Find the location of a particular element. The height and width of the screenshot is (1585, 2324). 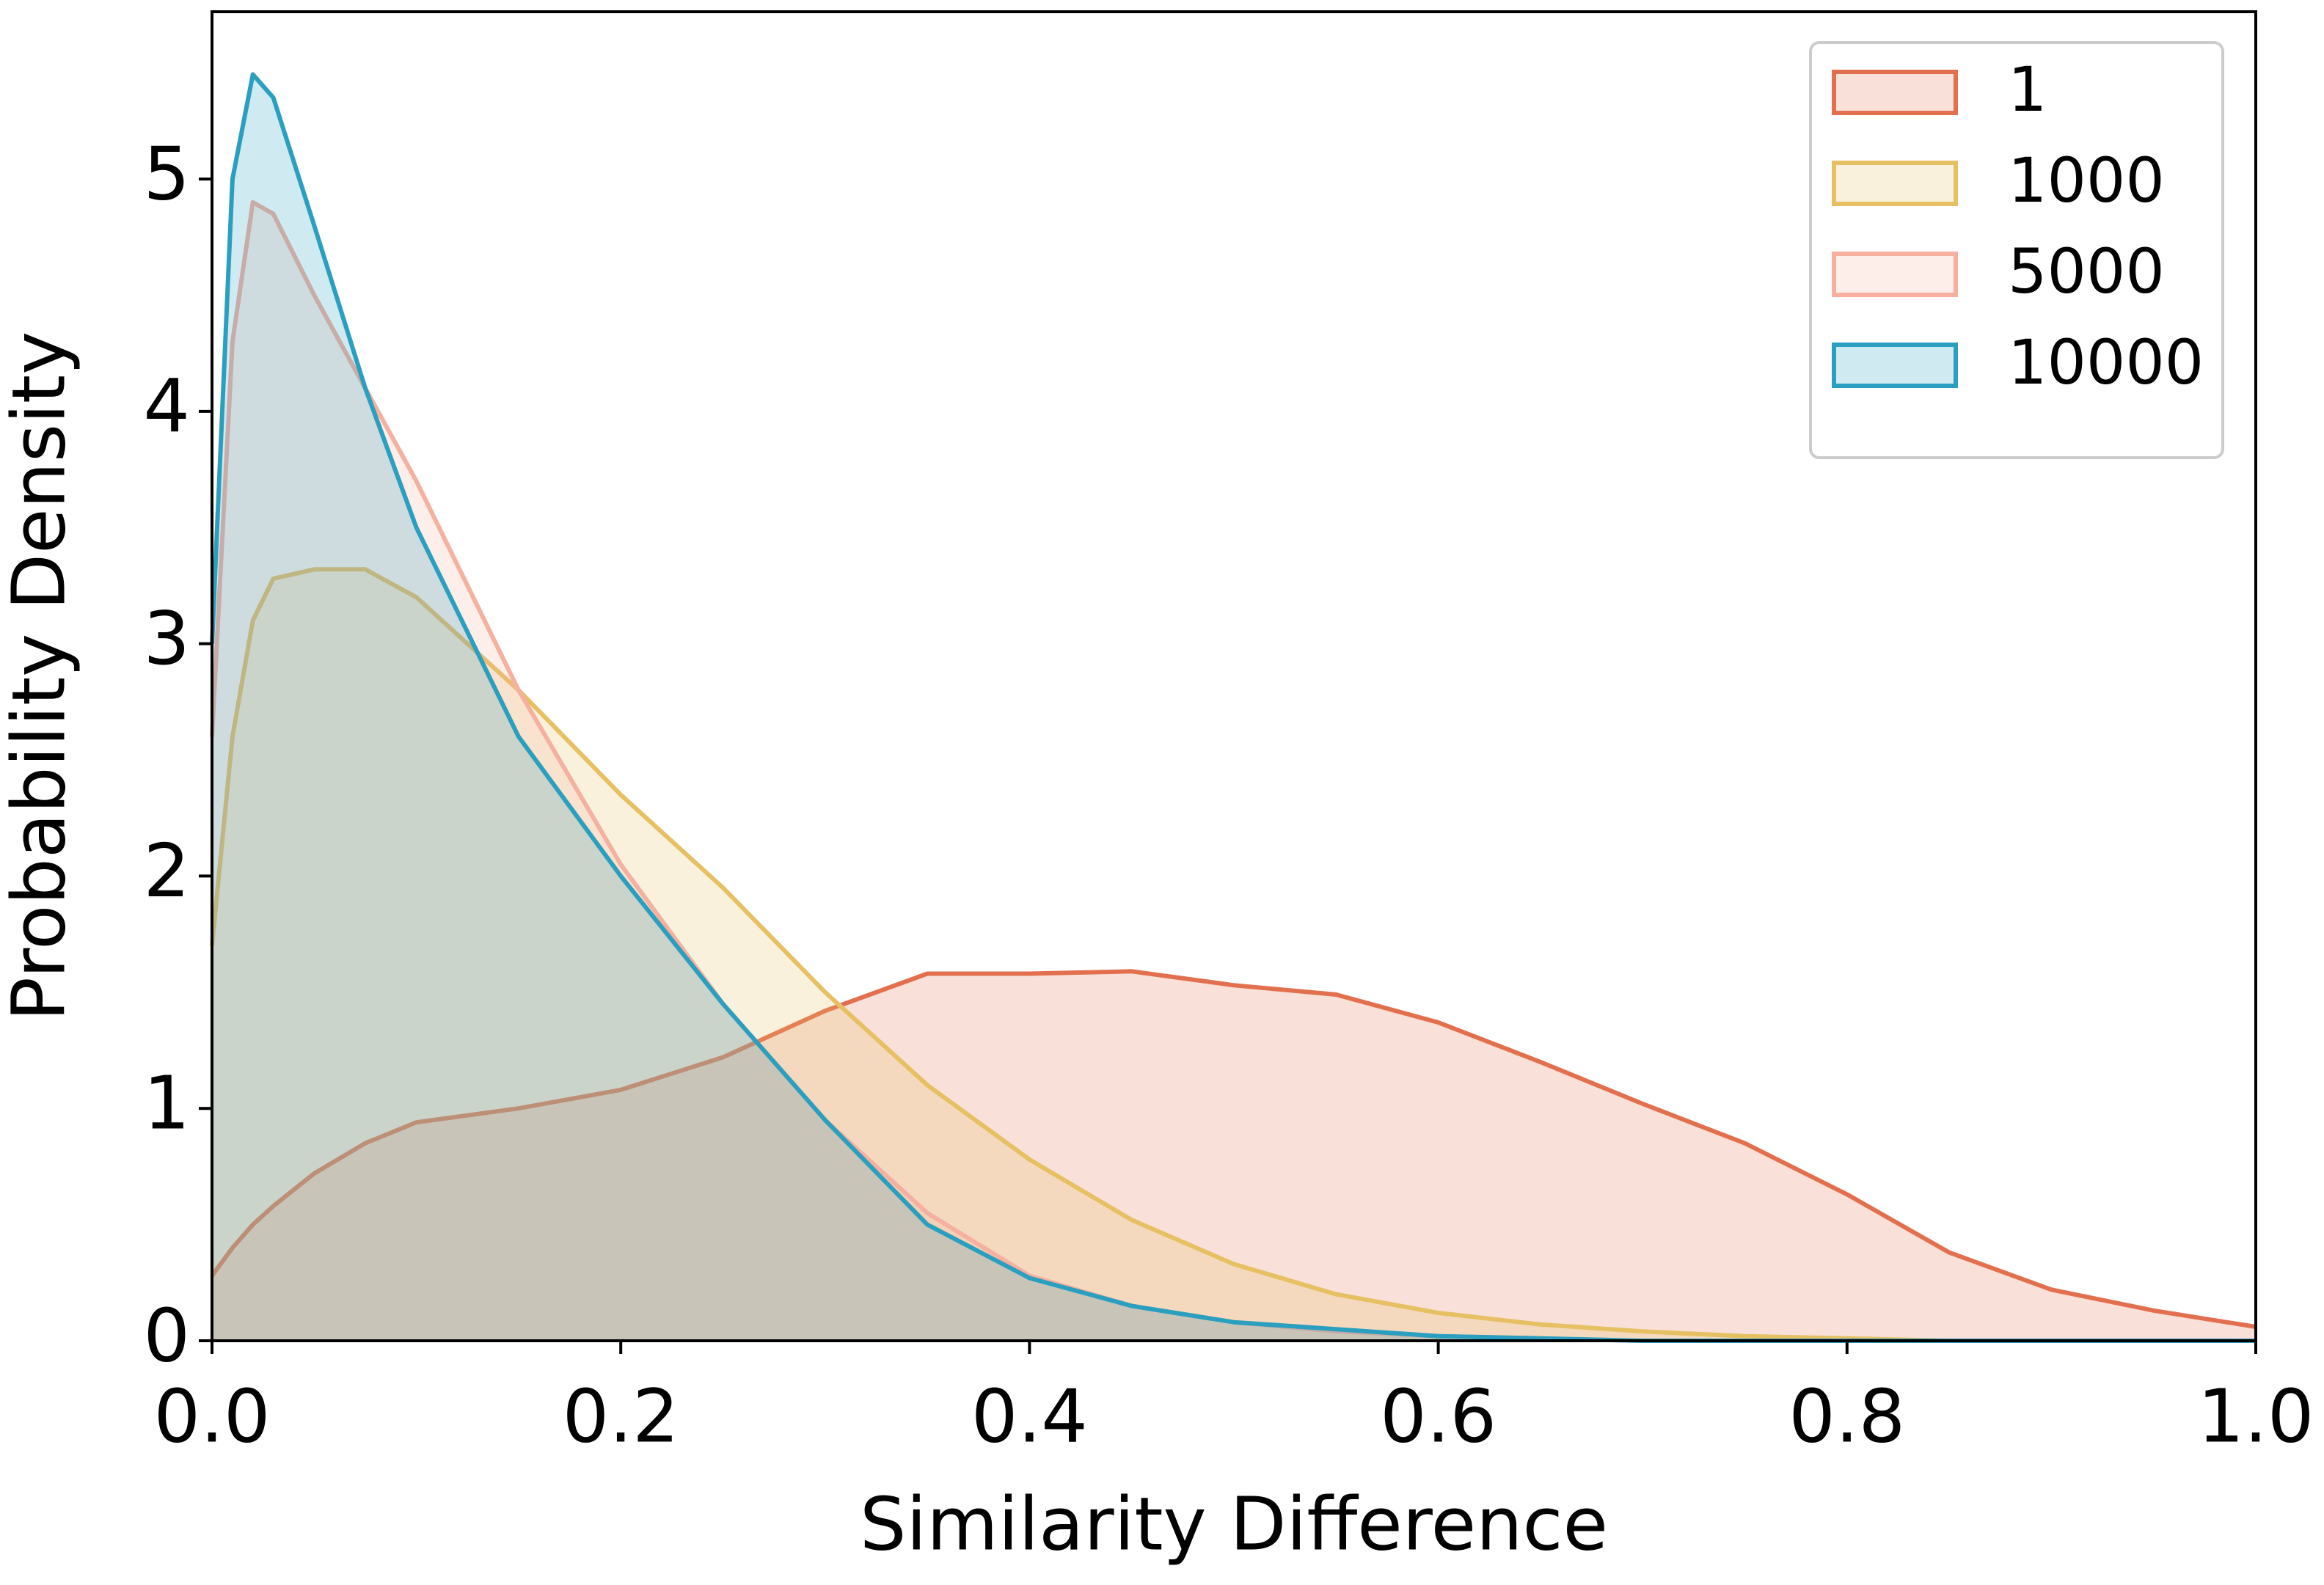

y-tick-label: 3 is located at coordinates (166, 638).